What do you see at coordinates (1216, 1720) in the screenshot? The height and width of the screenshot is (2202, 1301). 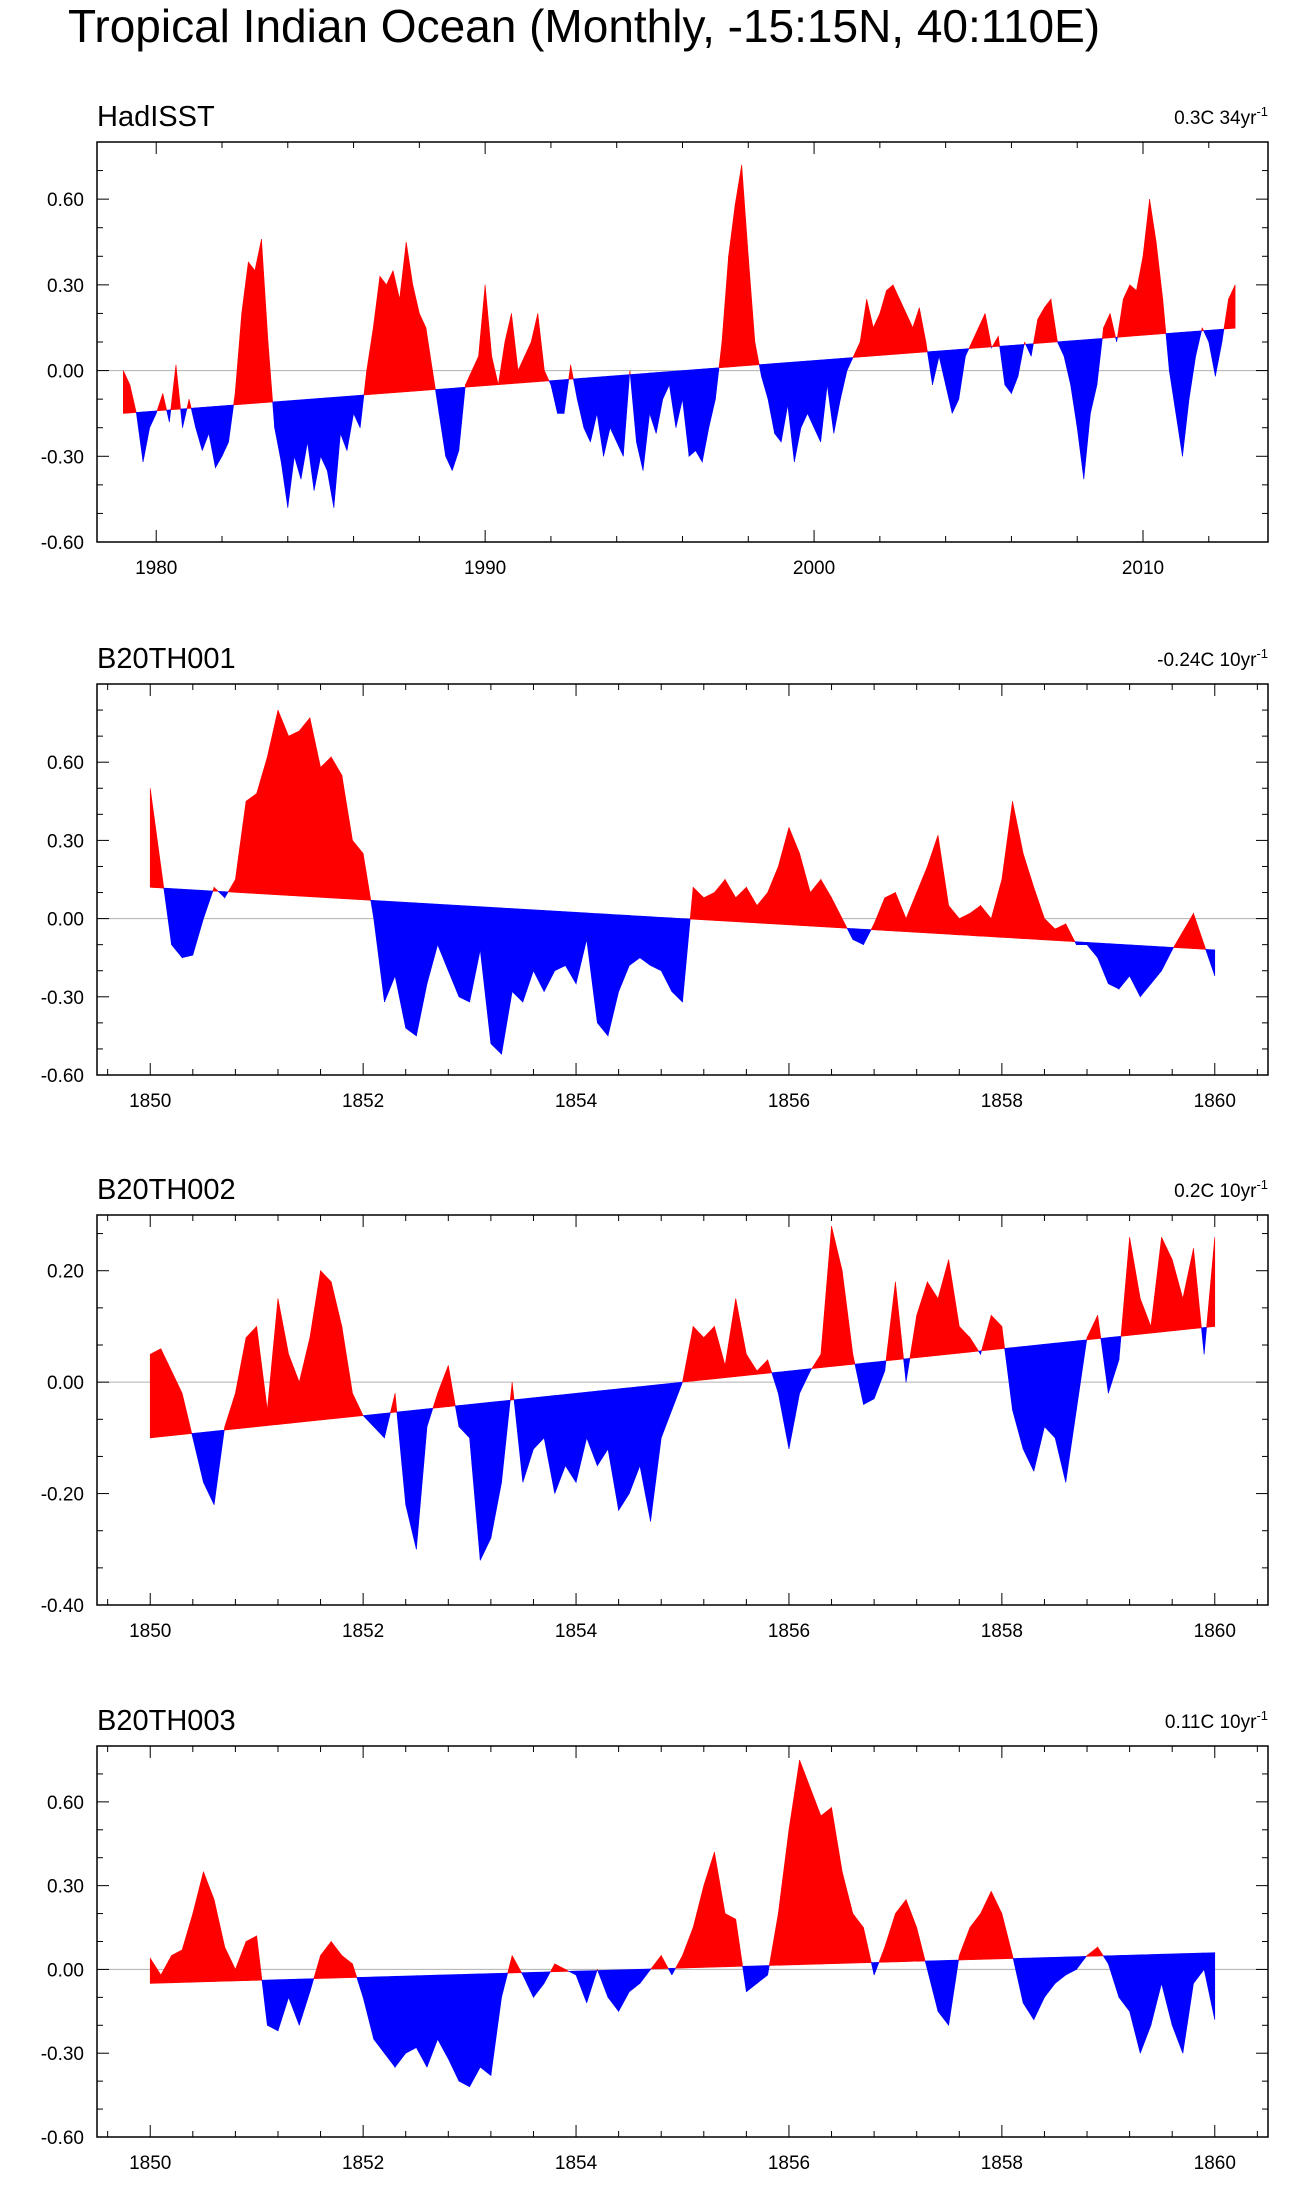 I see `trend-label: 0.11C 10yr-1` at bounding box center [1216, 1720].